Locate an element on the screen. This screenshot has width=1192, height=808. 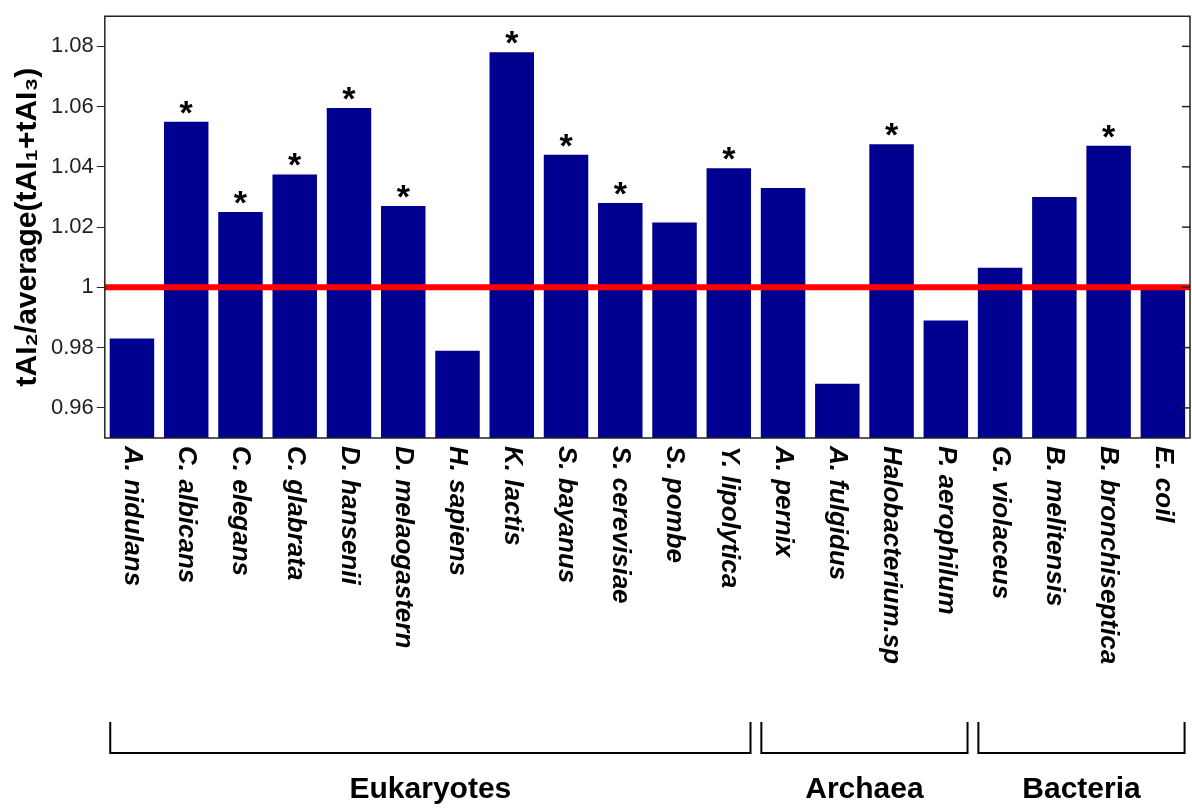
y-tick-label: 0.96 is located at coordinates (72, 406).